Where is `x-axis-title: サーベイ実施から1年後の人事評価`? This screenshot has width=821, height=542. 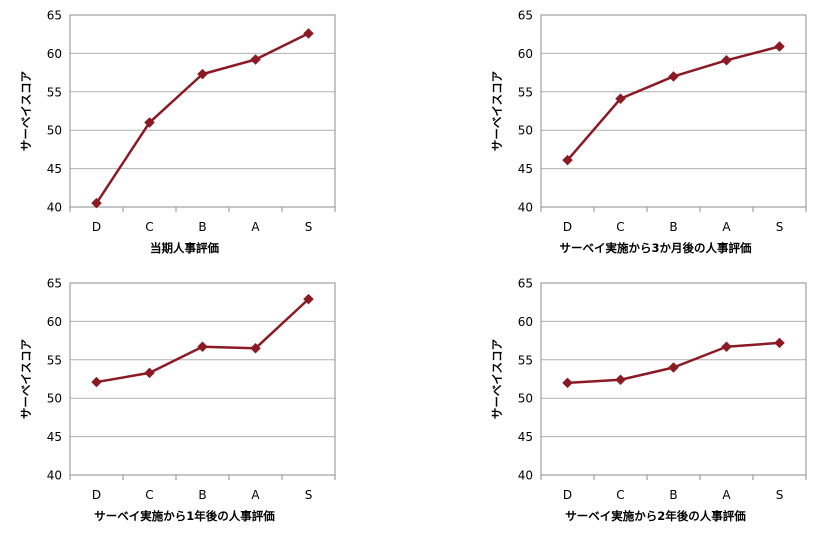
x-axis-title: サーベイ実施から1年後の人事評価 is located at coordinates (184, 516).